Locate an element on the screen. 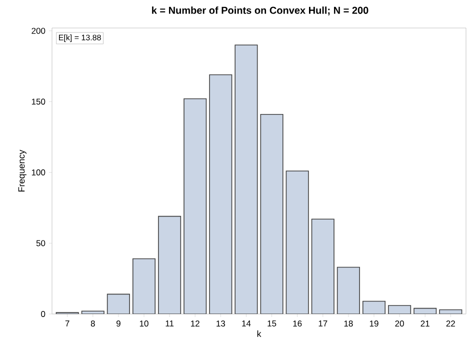  y-axis-title: Frequency is located at coordinates (22, 171).